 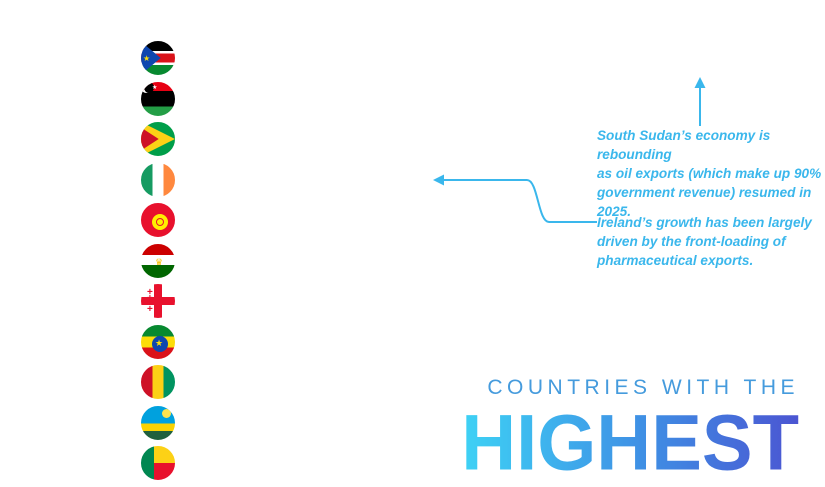 What do you see at coordinates (107, 179) in the screenshot?
I see `country-label: Ireland` at bounding box center [107, 179].